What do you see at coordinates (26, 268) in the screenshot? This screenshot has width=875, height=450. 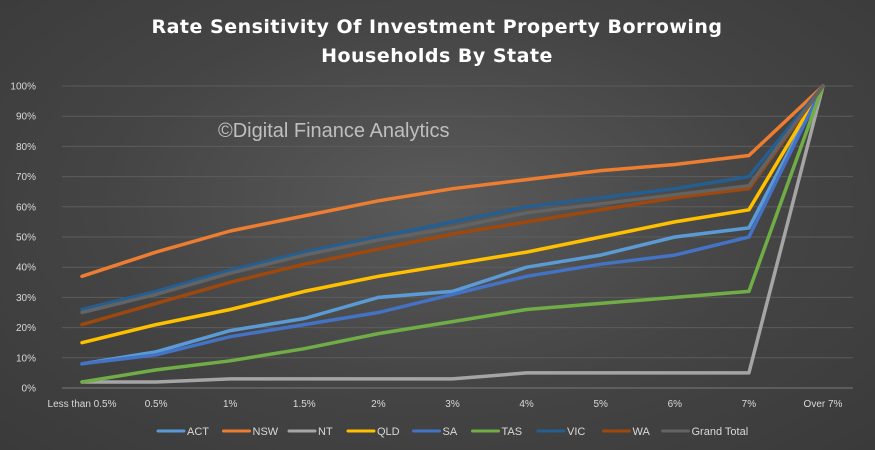 I see `y-tick-label: 40%` at bounding box center [26, 268].